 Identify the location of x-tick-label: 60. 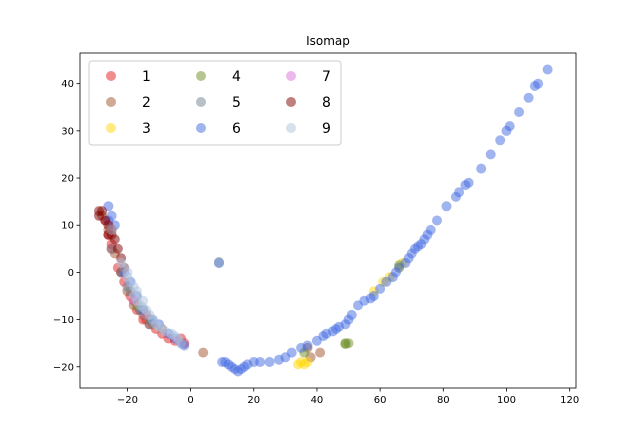
(380, 400).